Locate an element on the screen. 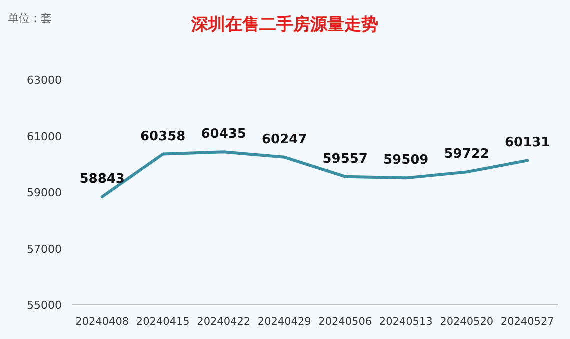 The height and width of the screenshot is (339, 570). x-tick-label: 20240422 is located at coordinates (224, 322).